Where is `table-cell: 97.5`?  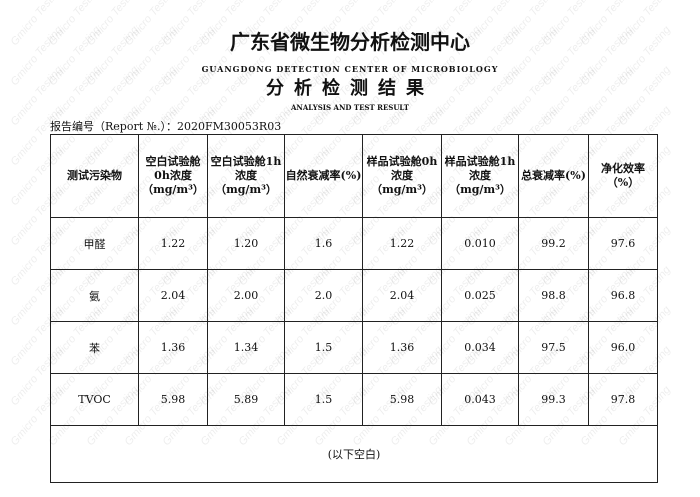 table-cell: 97.5 is located at coordinates (553, 347).